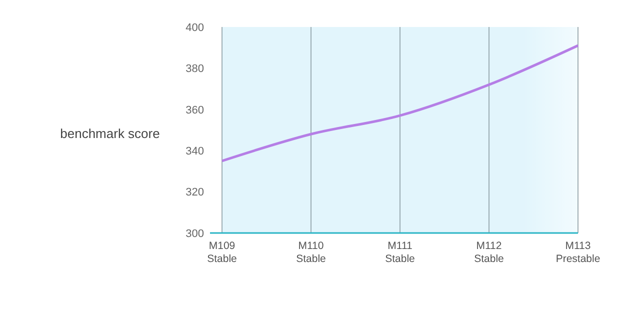  I want to click on x-tick-label: M109 Stable, so click(222, 252).